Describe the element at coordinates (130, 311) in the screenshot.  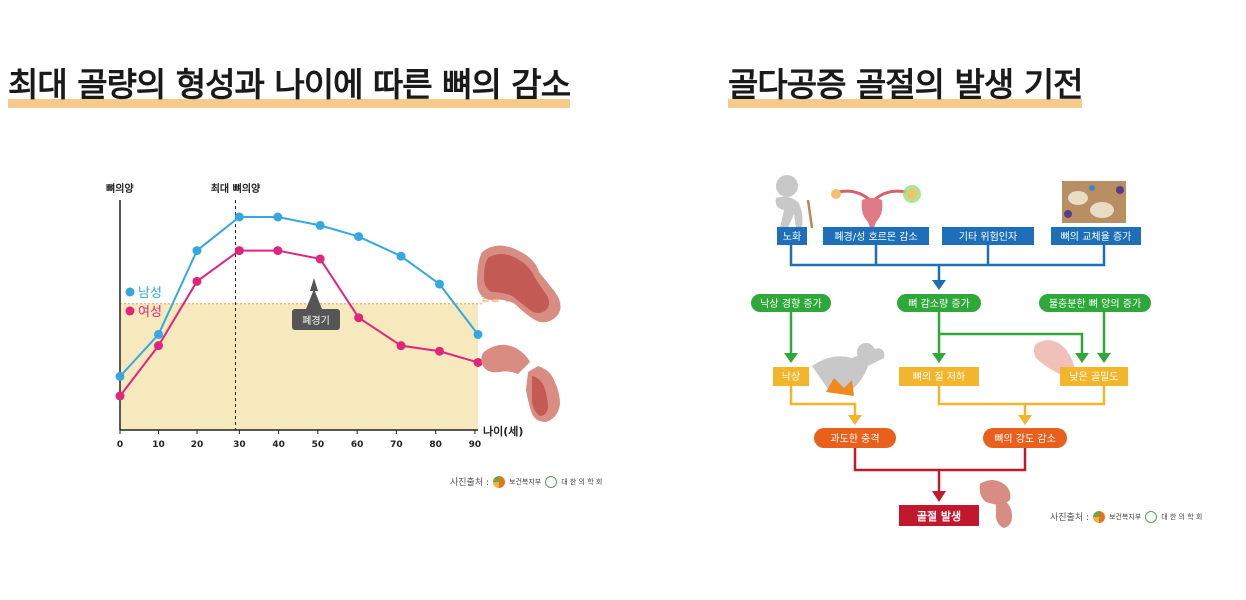
I see `legend-dot-female` at that location.